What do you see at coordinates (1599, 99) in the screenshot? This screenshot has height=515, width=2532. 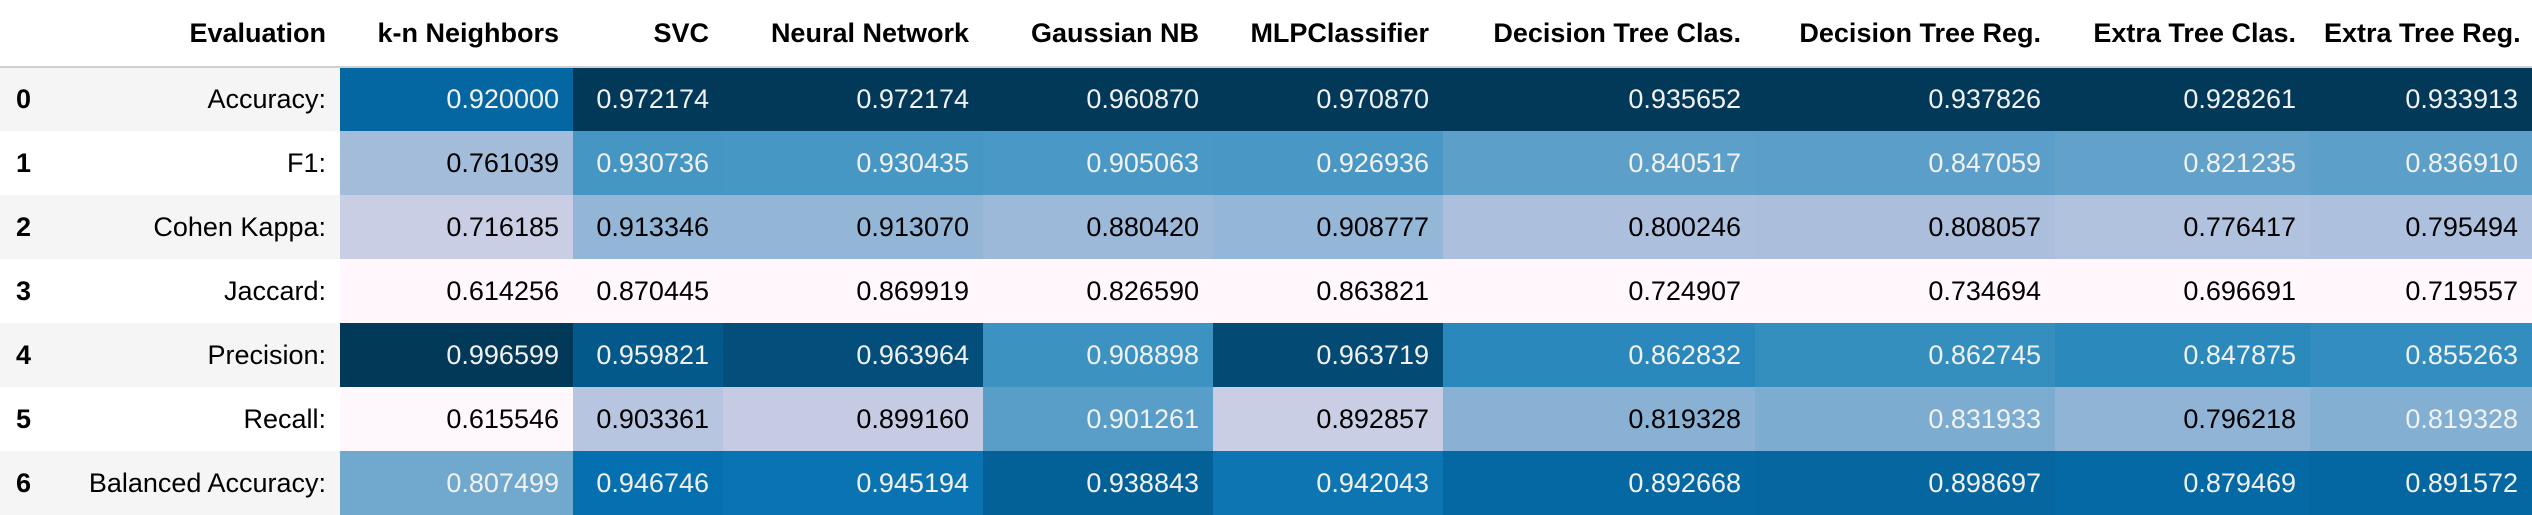 I see `table-cell: 0.935652` at bounding box center [1599, 99].